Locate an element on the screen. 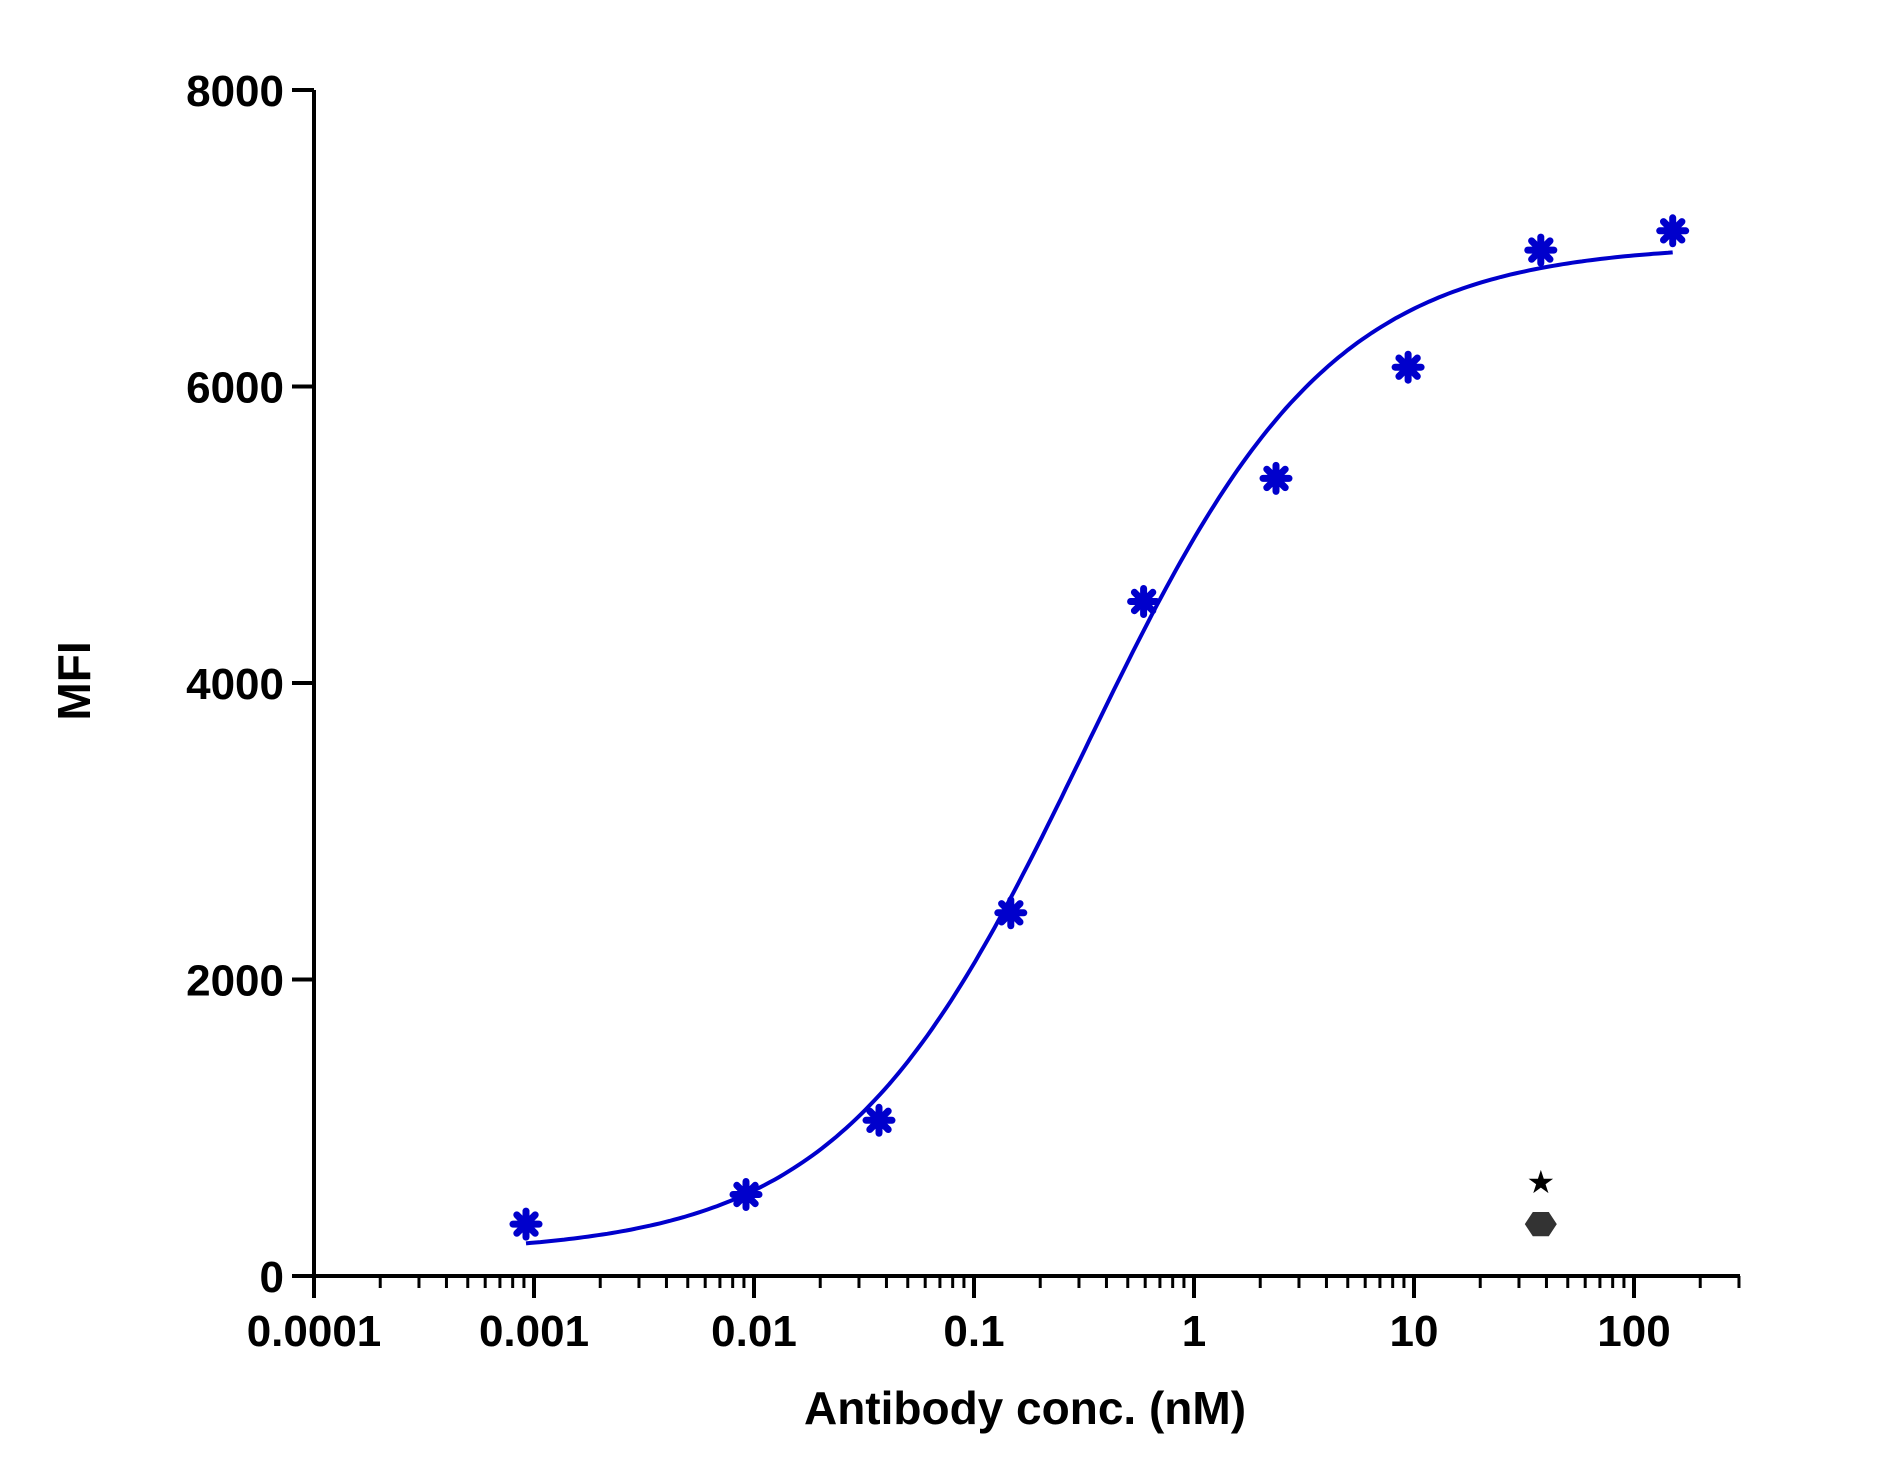 This screenshot has width=1881, height=1471. x-tick-label: 0.0001 is located at coordinates (314, 1331).